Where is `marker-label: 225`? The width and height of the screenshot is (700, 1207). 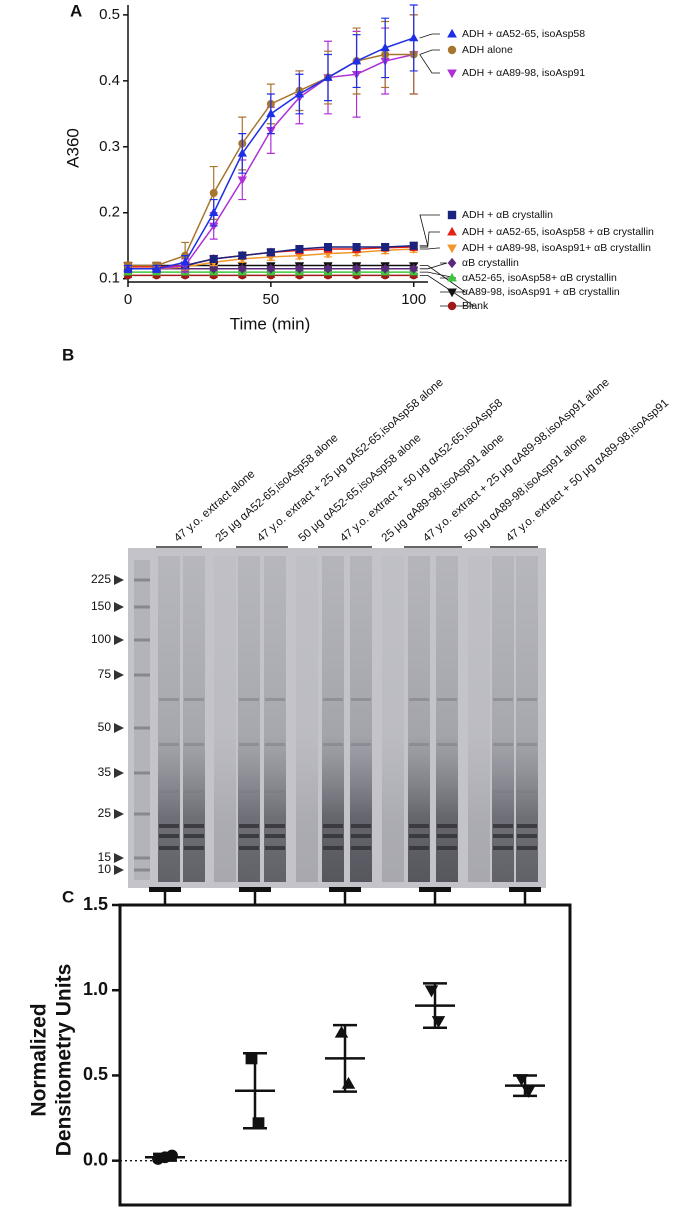 marker-label: 225 is located at coordinates (101, 579).